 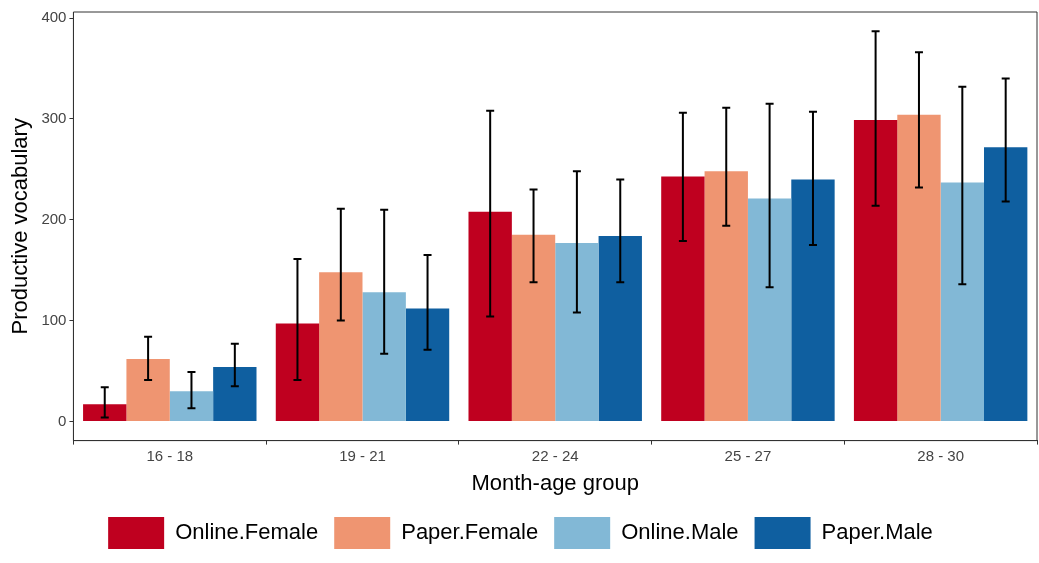 What do you see at coordinates (62, 420) in the screenshot?
I see `y-tick-label: 0` at bounding box center [62, 420].